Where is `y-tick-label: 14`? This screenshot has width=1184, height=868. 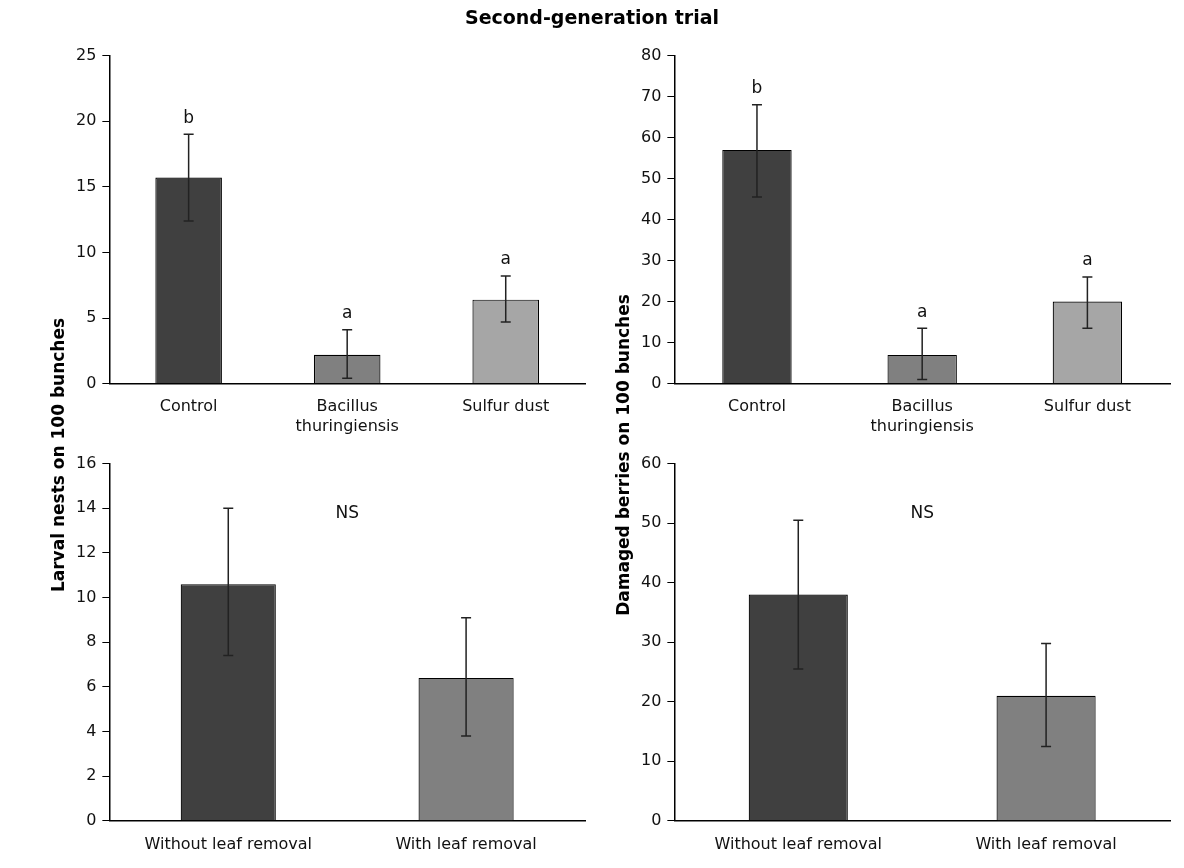 y-tick-label: 14 is located at coordinates (86, 507).